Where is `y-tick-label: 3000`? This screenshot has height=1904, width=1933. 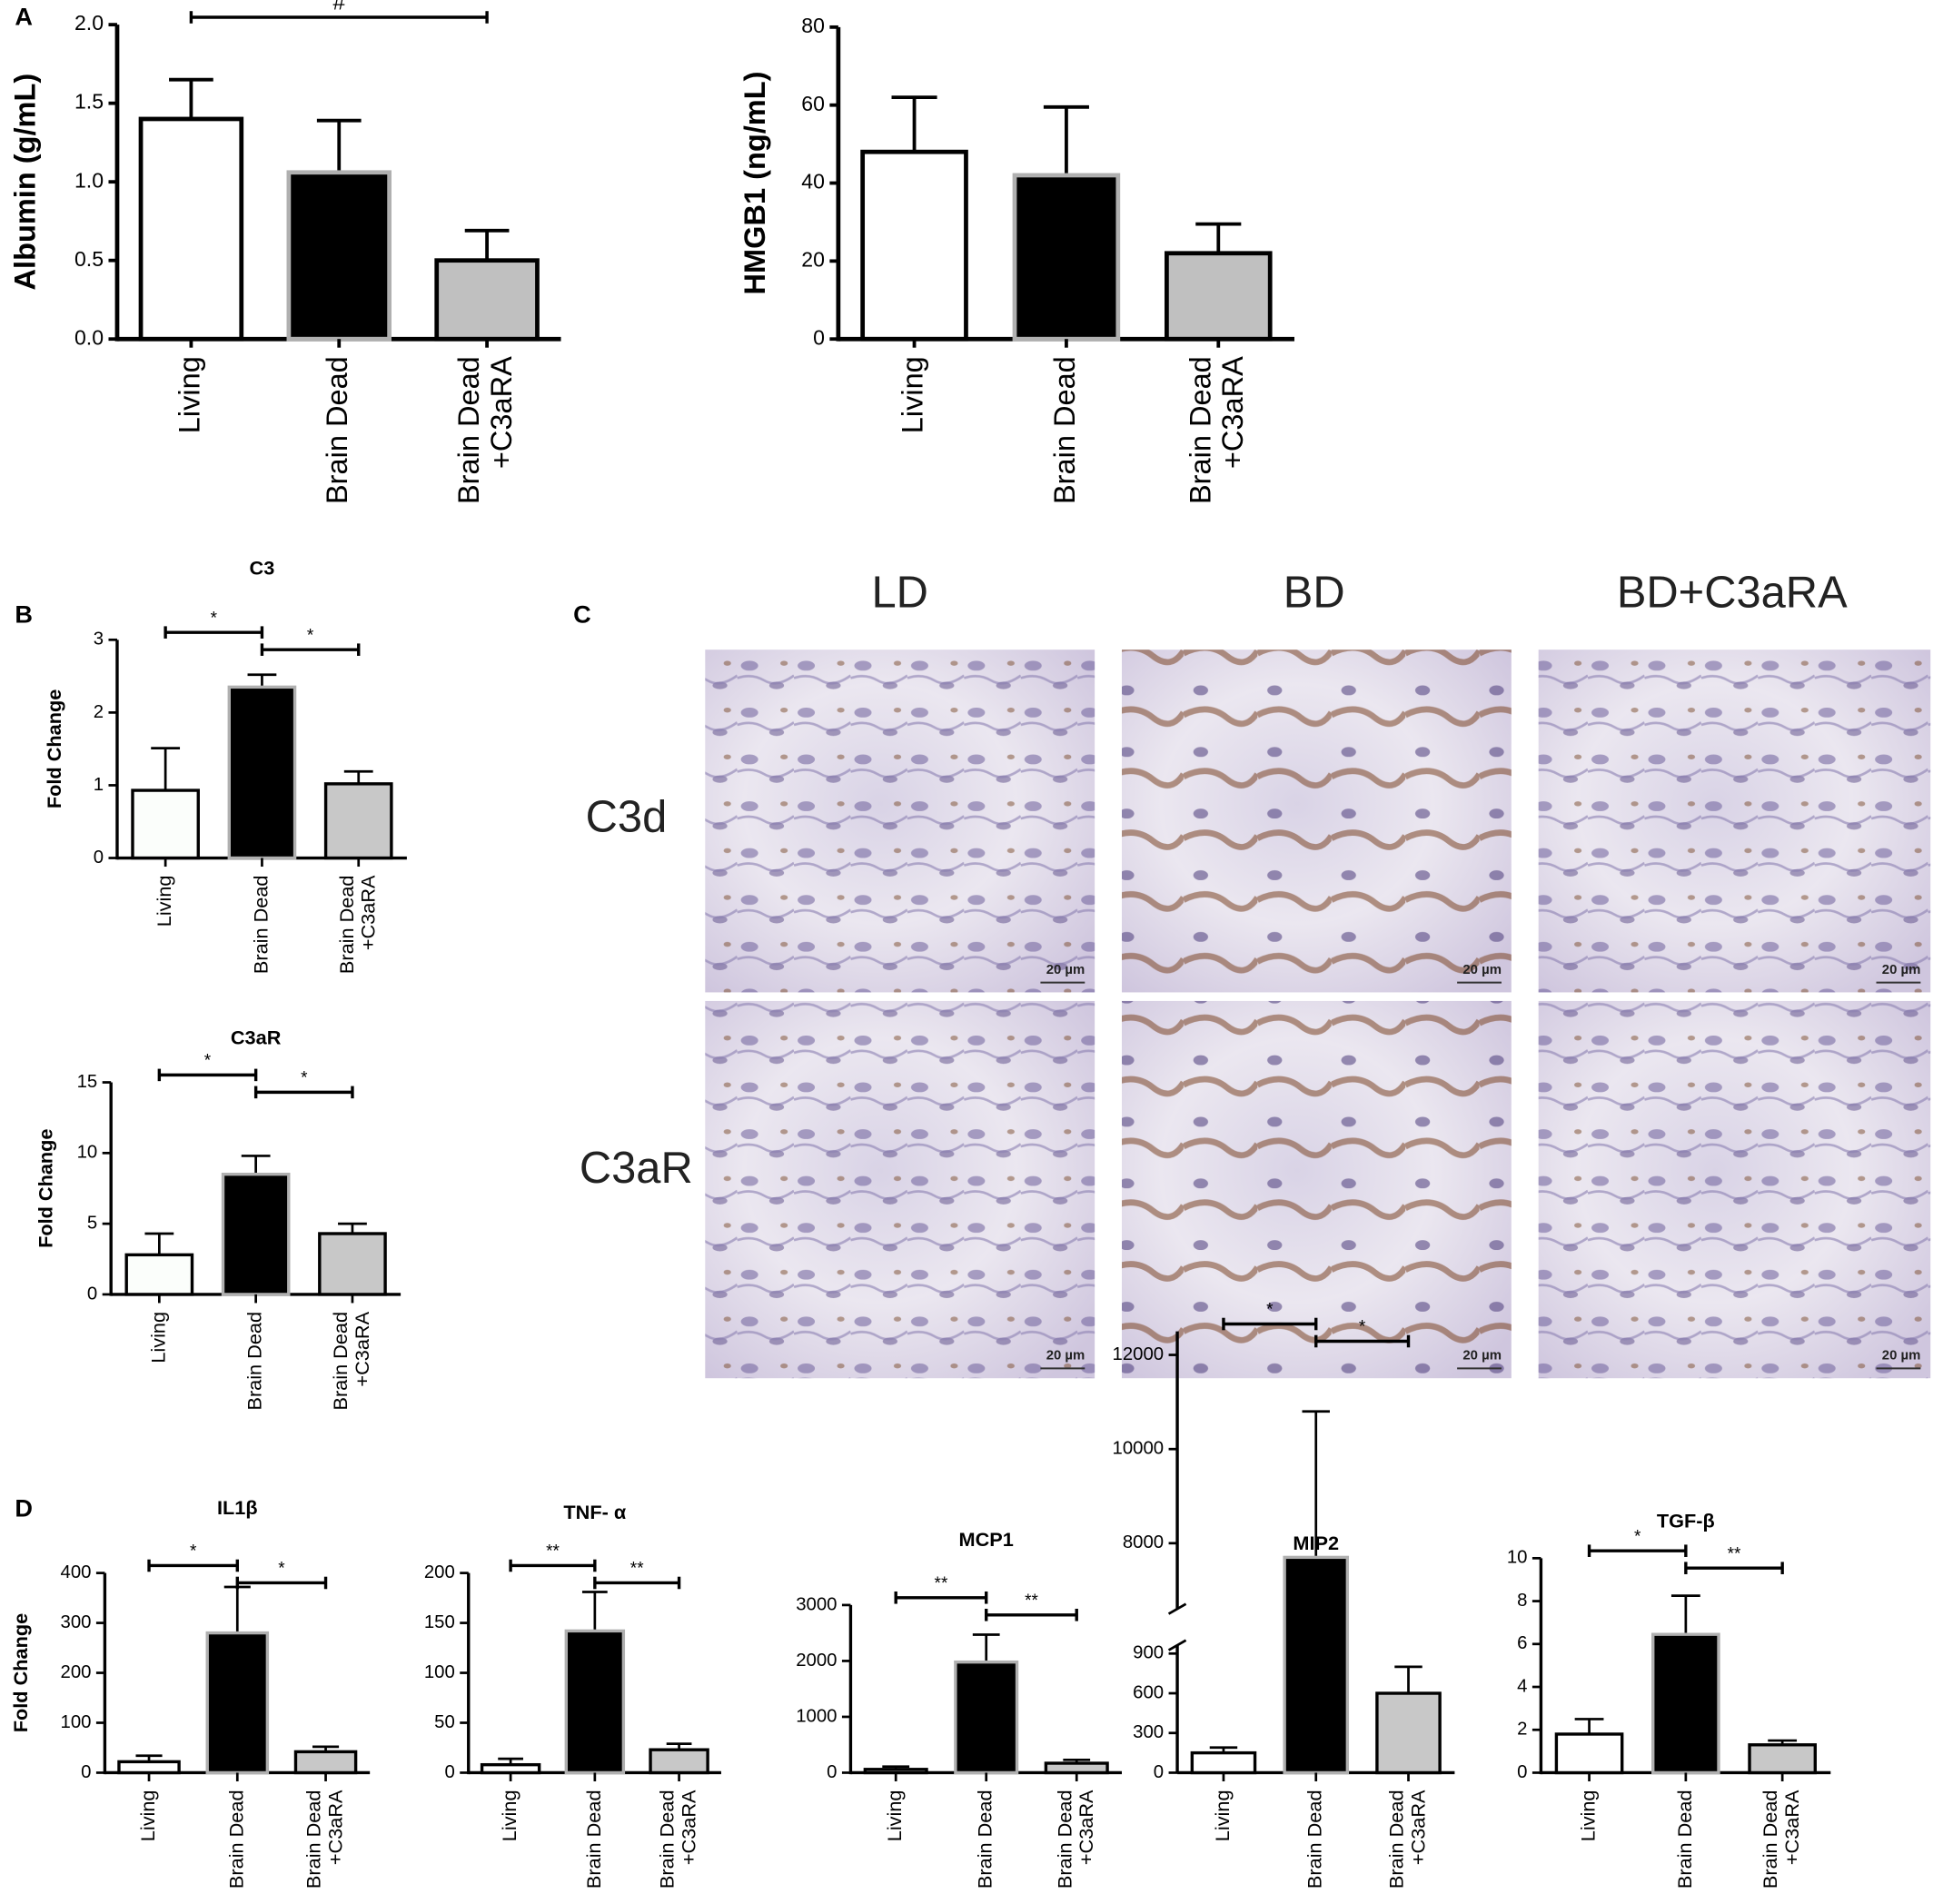
y-tick-label: 3000 is located at coordinates (816, 1604).